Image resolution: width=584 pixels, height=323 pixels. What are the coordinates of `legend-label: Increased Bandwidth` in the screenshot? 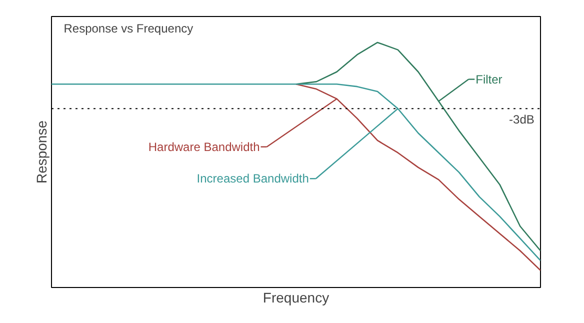 It's located at (252, 179).